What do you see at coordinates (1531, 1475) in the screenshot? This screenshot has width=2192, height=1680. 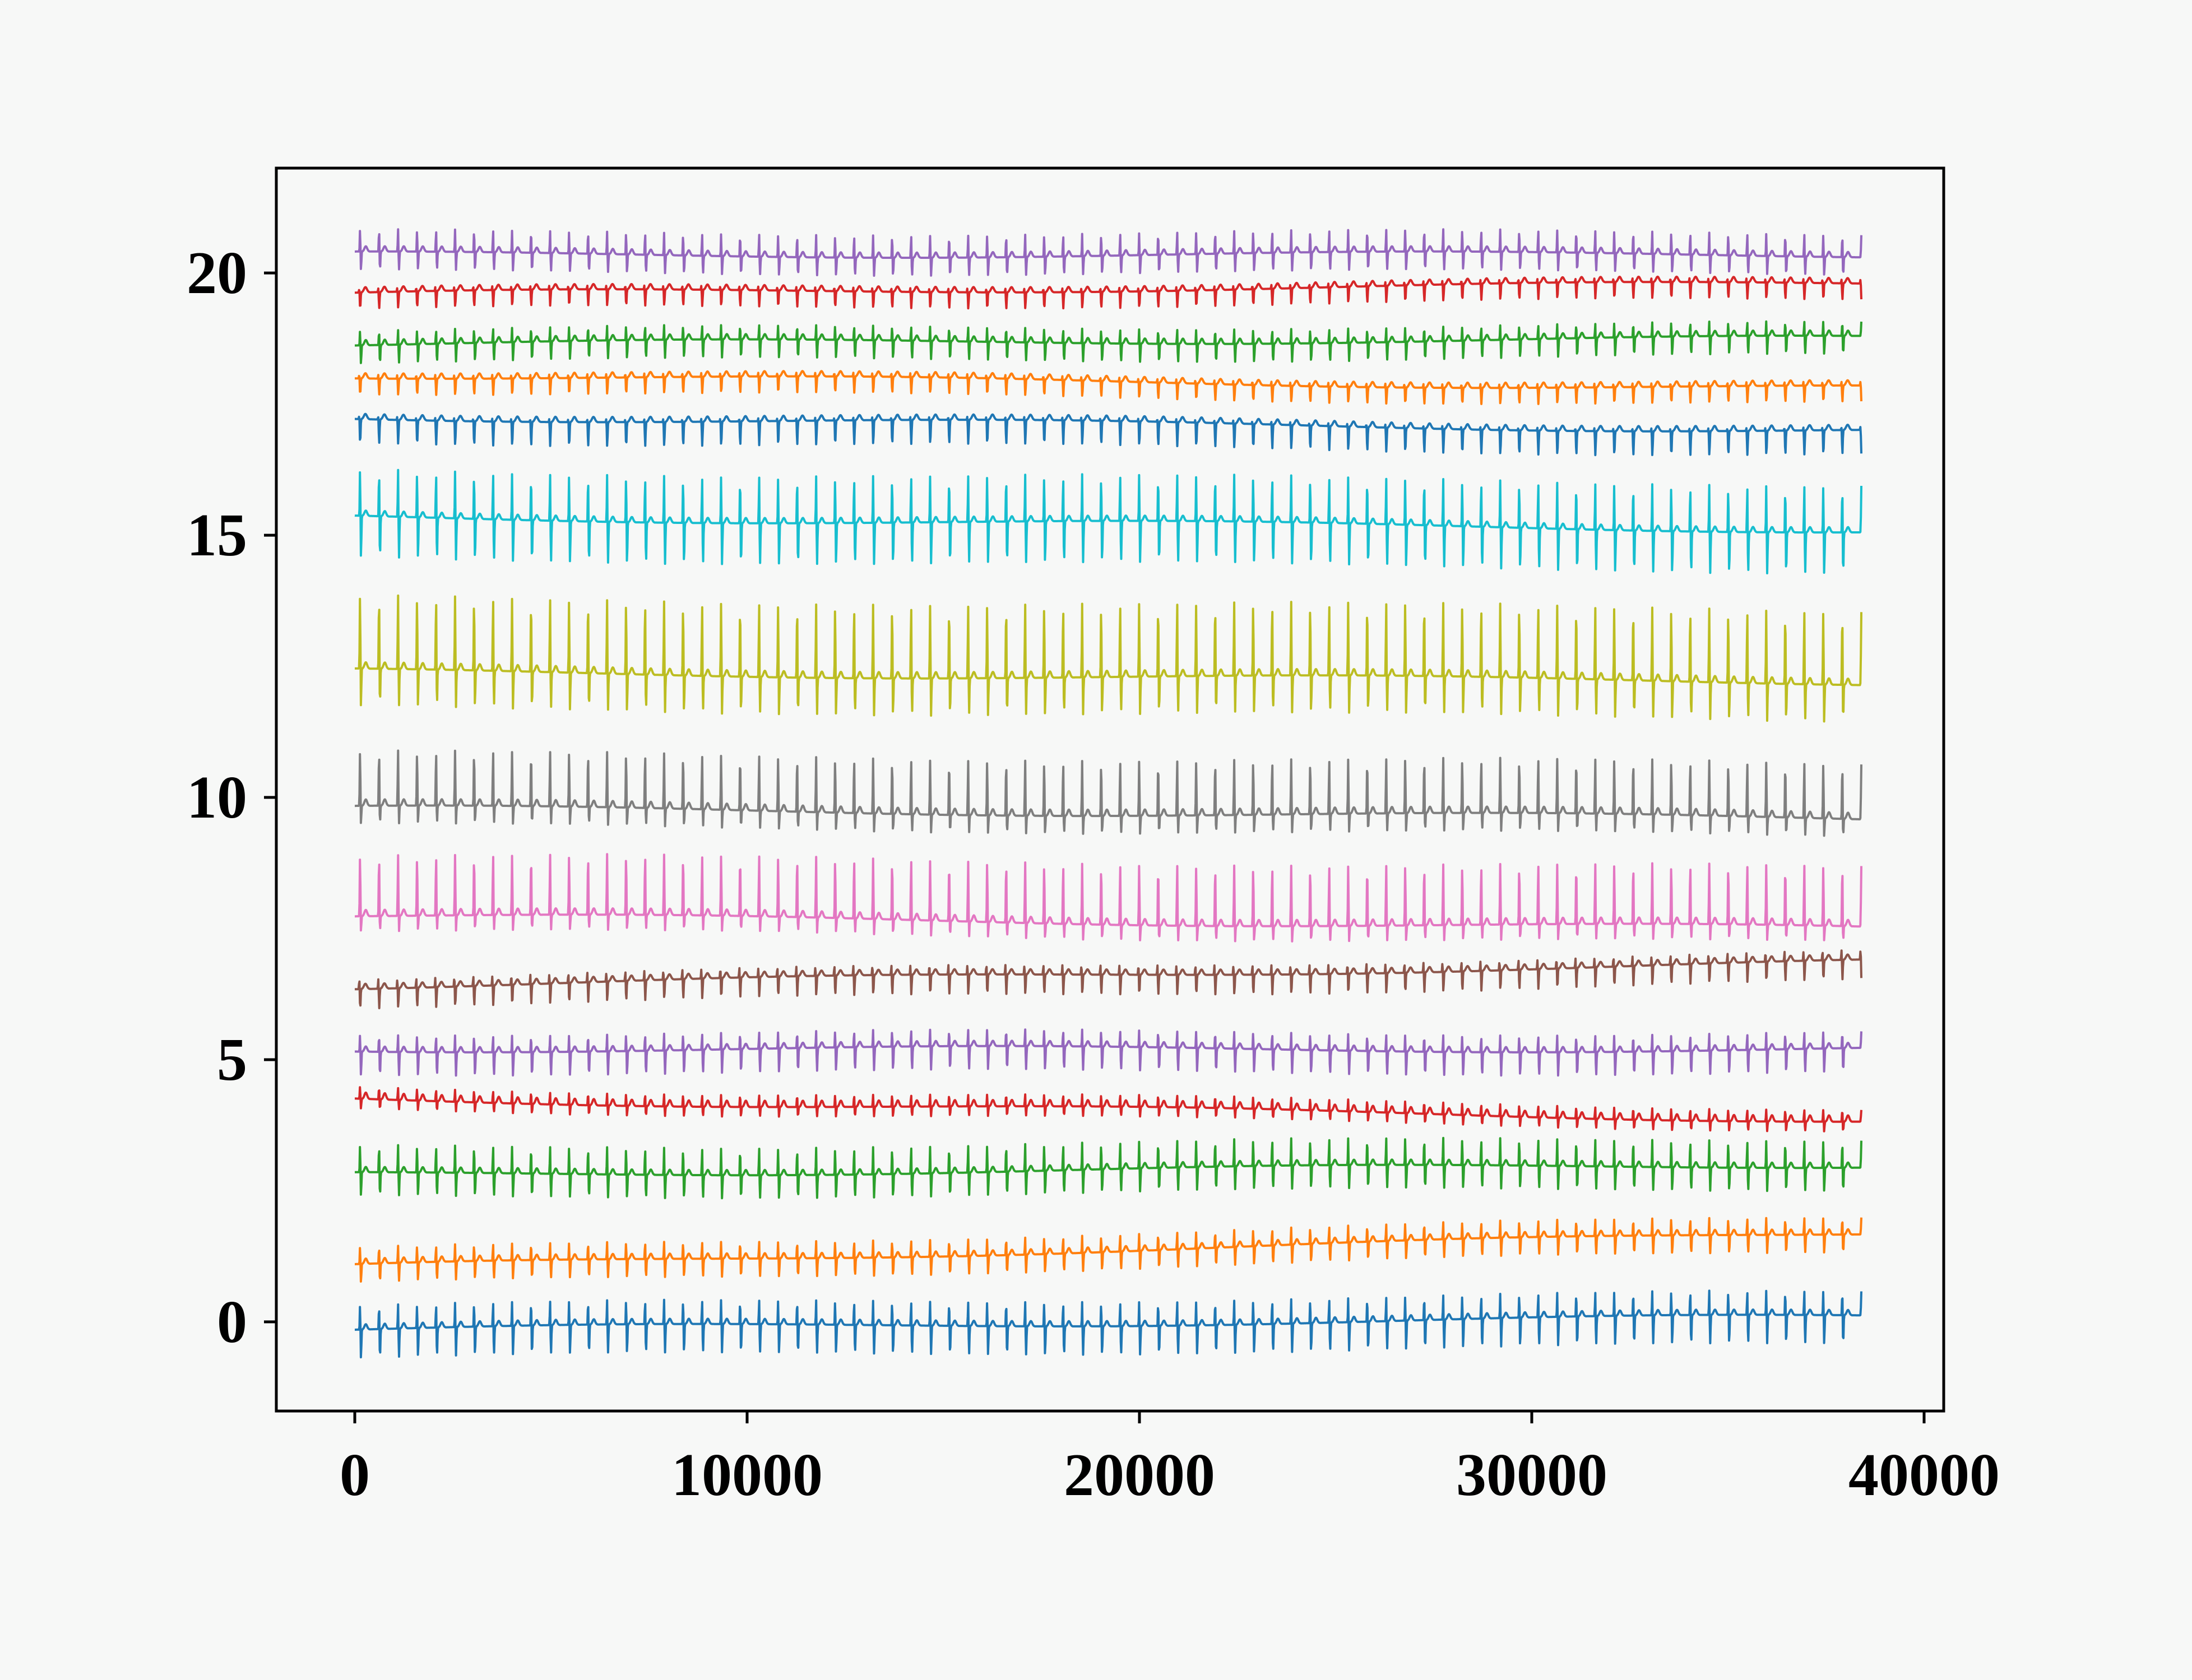 I see `x-tick-label: 30000` at bounding box center [1531, 1475].